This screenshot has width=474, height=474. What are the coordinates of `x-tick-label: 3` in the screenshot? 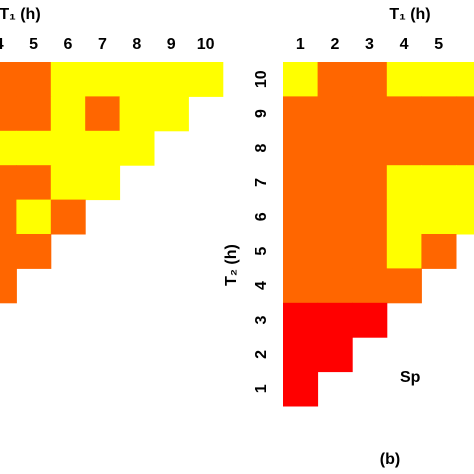 It's located at (369, 44).